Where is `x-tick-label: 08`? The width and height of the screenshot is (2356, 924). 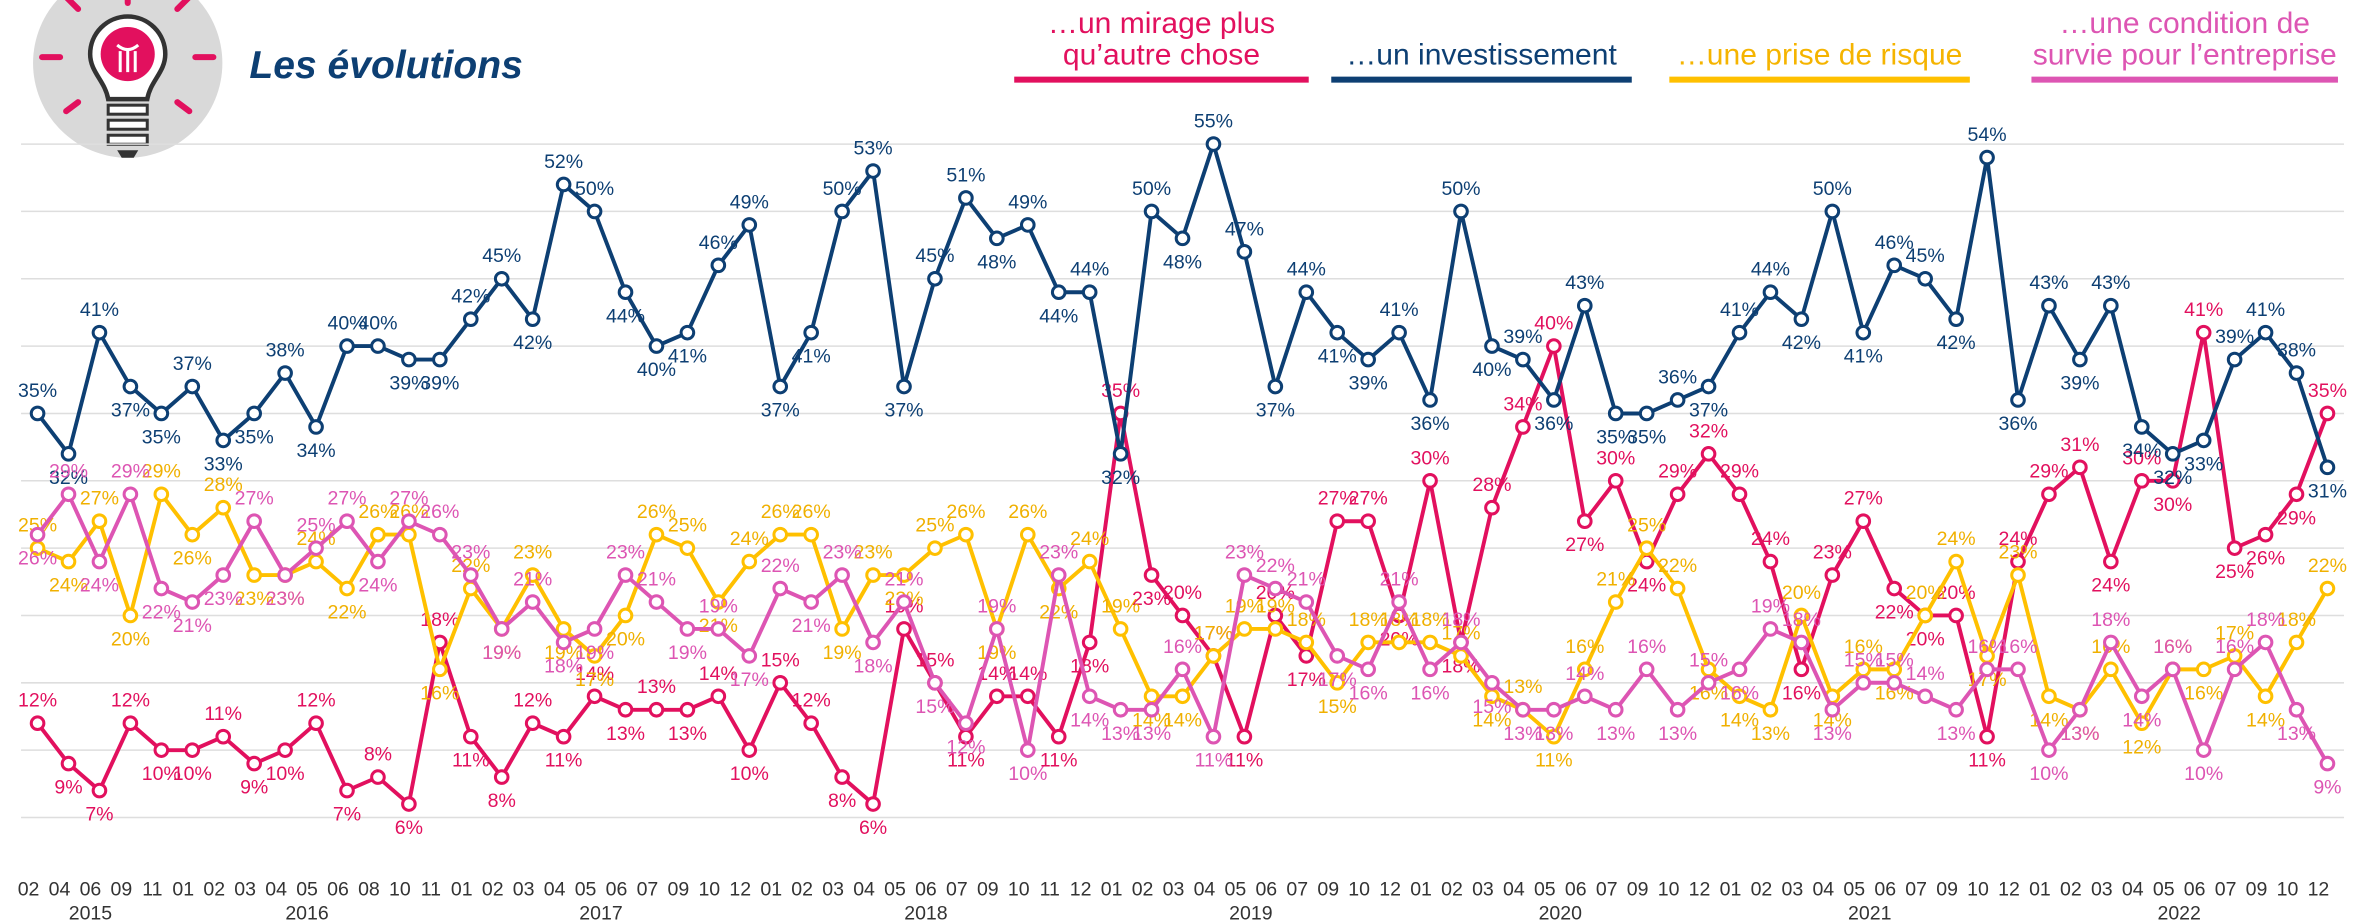
x-tick-label: 08 is located at coordinates (369, 890).